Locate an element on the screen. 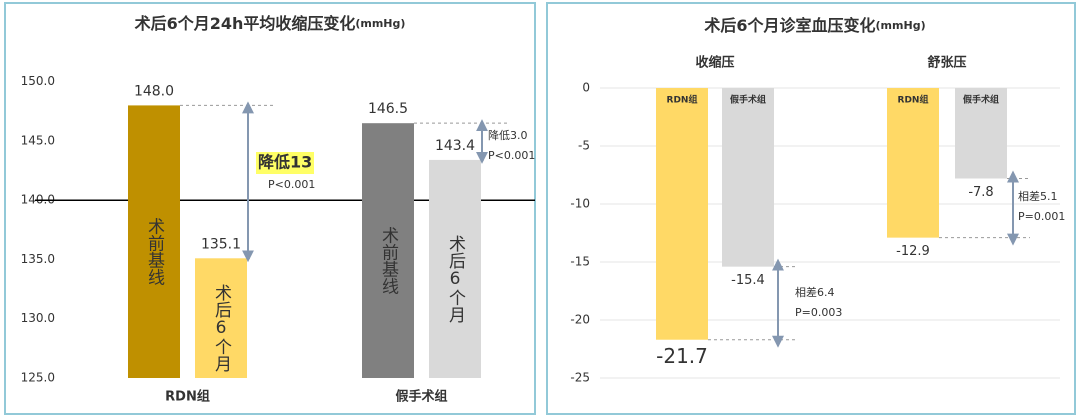 This screenshot has width=1080, height=419. y-tick-label: 145.0 is located at coordinates (38, 140).